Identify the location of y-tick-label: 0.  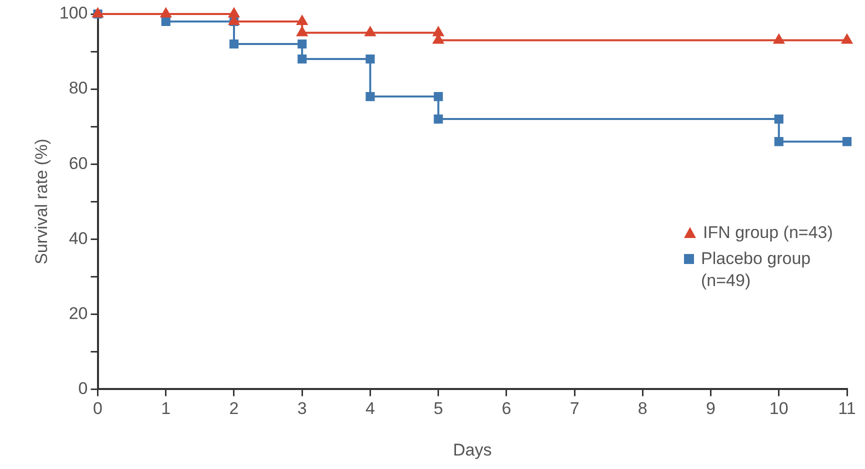
(83, 388).